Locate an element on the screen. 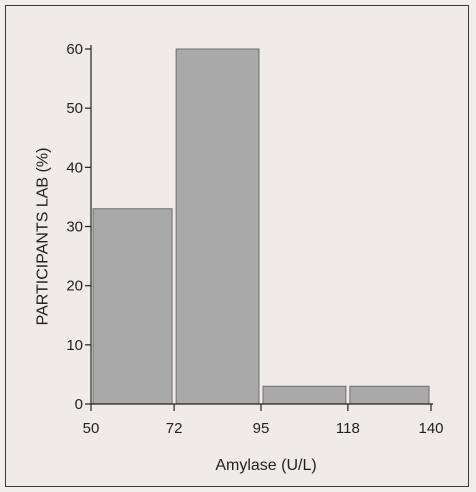 Image resolution: width=476 pixels, height=492 pixels. y-tick-label: 20 is located at coordinates (74, 286).